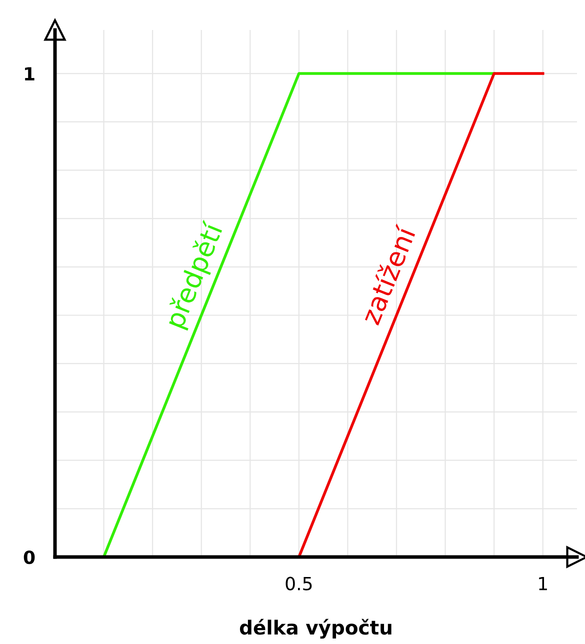 The image size is (585, 644). Describe the element at coordinates (316, 628) in the screenshot. I see `x-axis-title: délka výpočtu` at that location.